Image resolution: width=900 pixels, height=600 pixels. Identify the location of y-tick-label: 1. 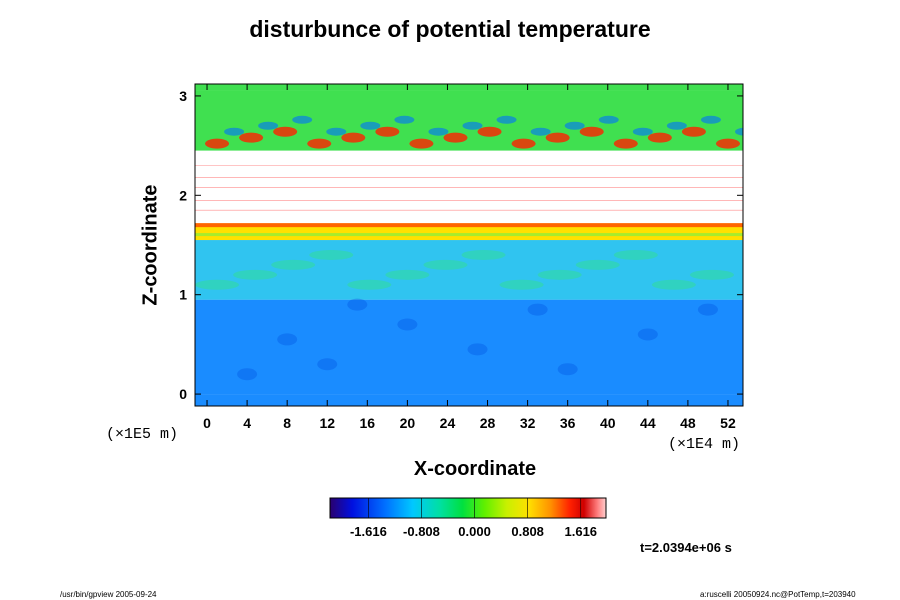
(183, 295).